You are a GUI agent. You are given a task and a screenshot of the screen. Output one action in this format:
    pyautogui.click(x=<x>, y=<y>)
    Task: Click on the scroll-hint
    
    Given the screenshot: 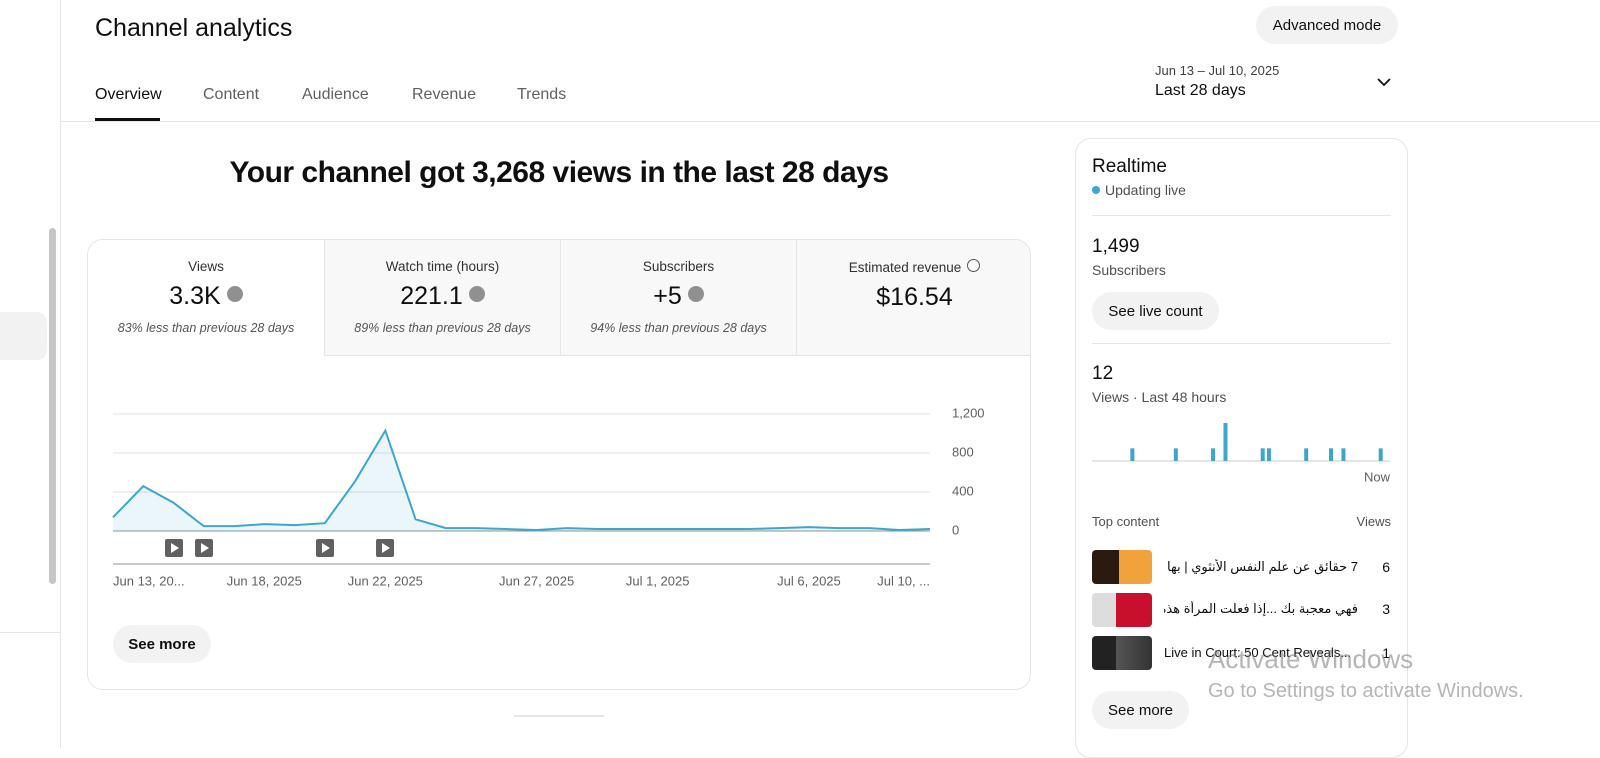 What is the action you would take?
    pyautogui.click(x=559, y=716)
    